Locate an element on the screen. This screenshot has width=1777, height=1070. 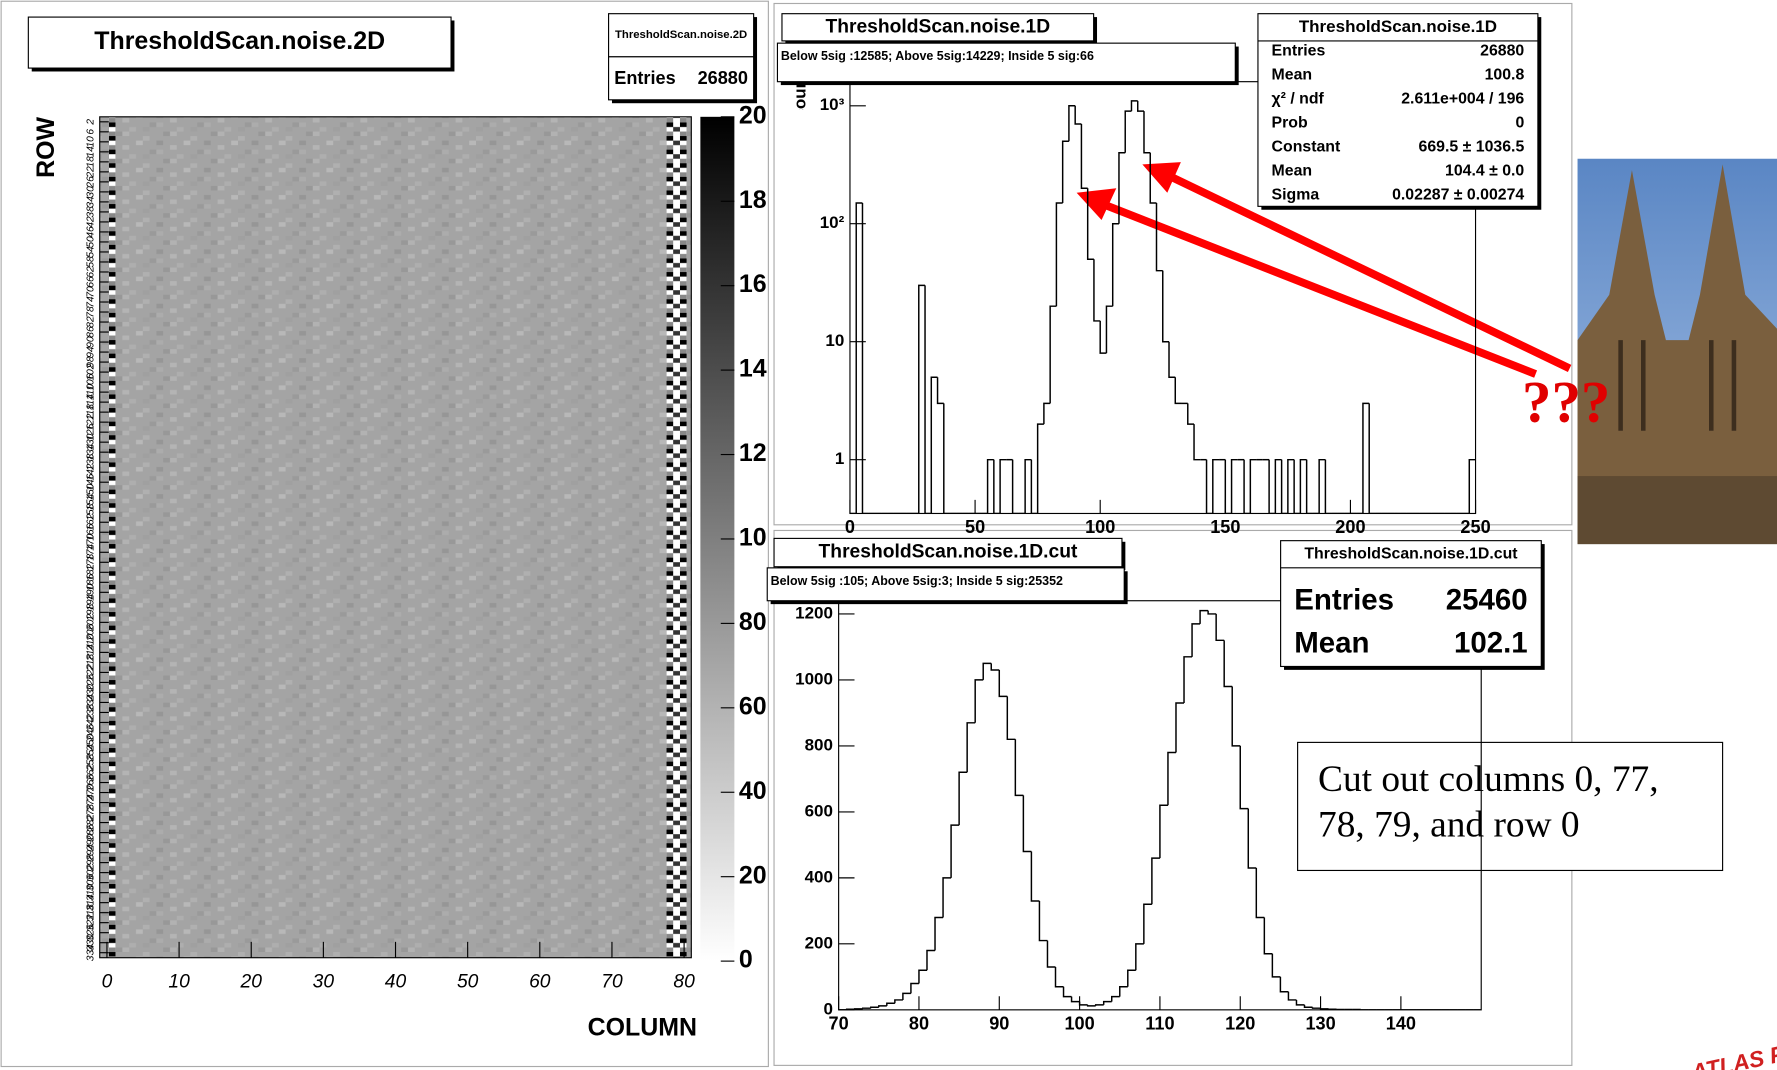
y-tick-label: 306 is located at coordinates (90, 882).